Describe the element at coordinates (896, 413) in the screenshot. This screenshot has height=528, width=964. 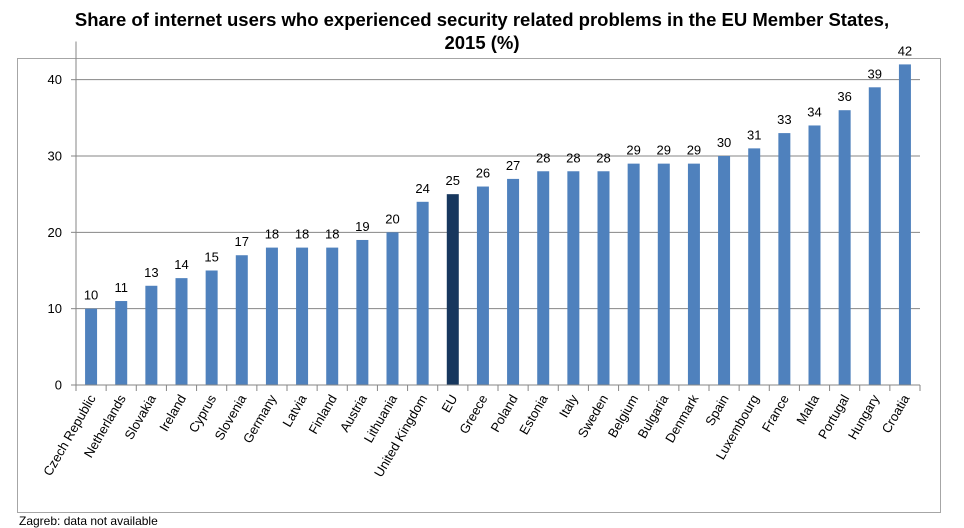
I see `category-label-croatia: Croatia` at that location.